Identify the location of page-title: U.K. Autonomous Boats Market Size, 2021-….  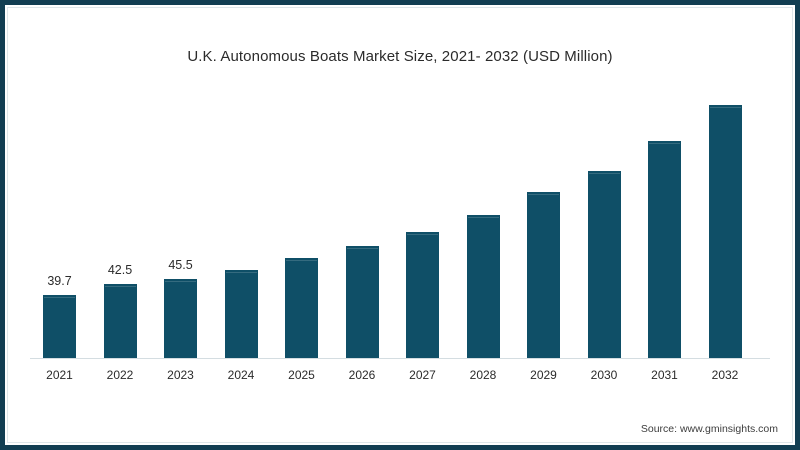
(400, 56).